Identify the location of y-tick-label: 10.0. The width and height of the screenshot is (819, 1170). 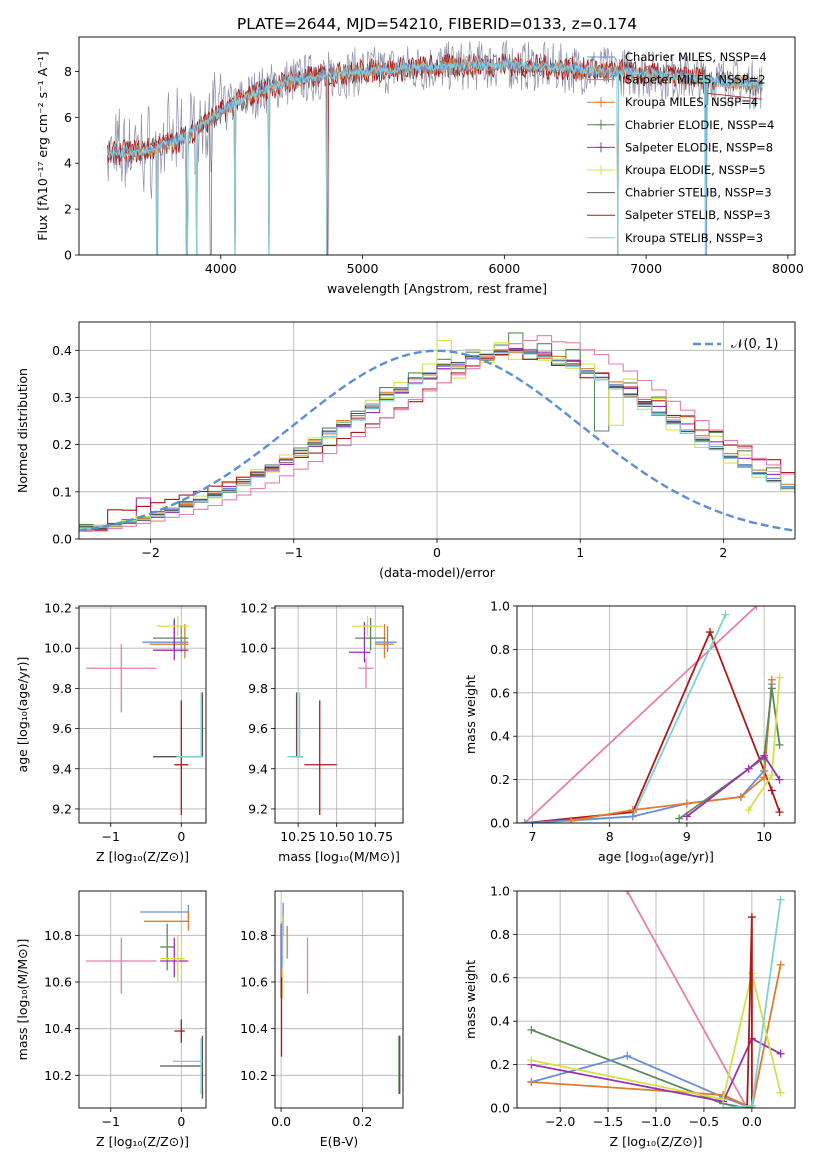
(254, 648).